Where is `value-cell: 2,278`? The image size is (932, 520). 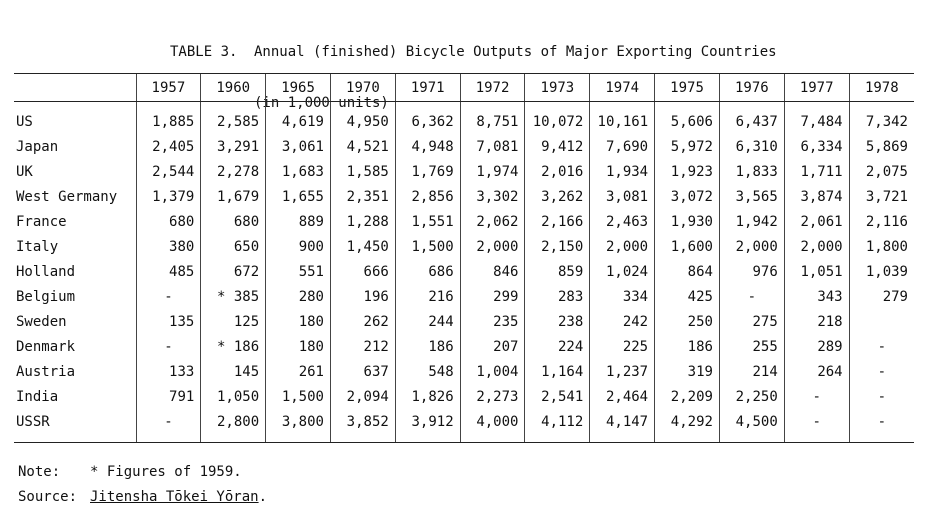
value-cell: 2,278 is located at coordinates (233, 172).